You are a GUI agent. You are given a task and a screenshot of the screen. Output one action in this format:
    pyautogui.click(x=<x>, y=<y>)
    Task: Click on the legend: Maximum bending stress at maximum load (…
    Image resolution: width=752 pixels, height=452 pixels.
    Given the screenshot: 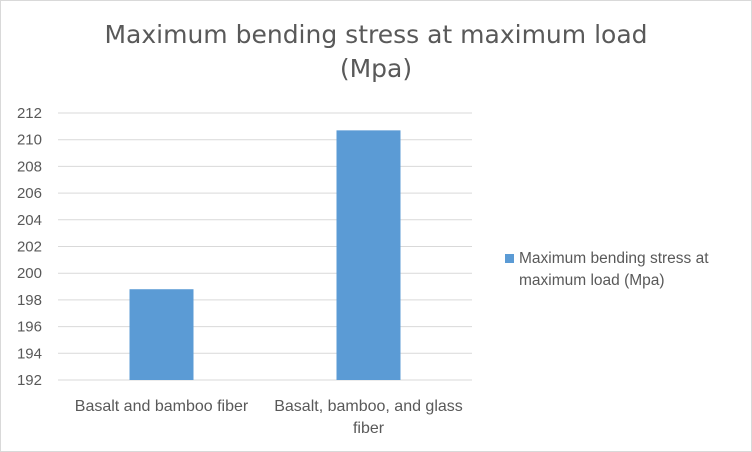 What is the action you would take?
    pyautogui.click(x=625, y=270)
    